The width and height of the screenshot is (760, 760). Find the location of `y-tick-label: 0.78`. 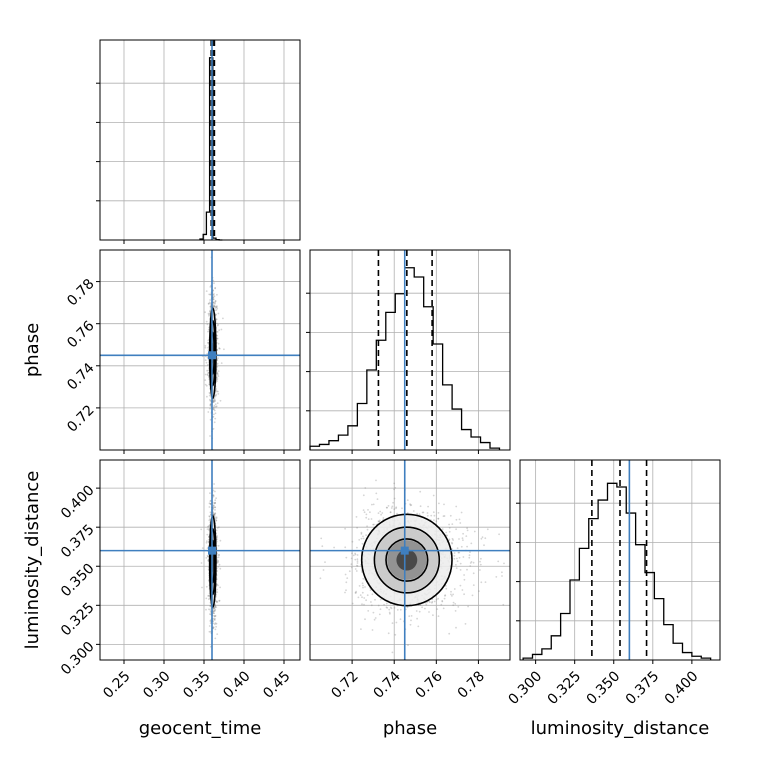

y-tick-label: 0.78 is located at coordinates (80, 292).